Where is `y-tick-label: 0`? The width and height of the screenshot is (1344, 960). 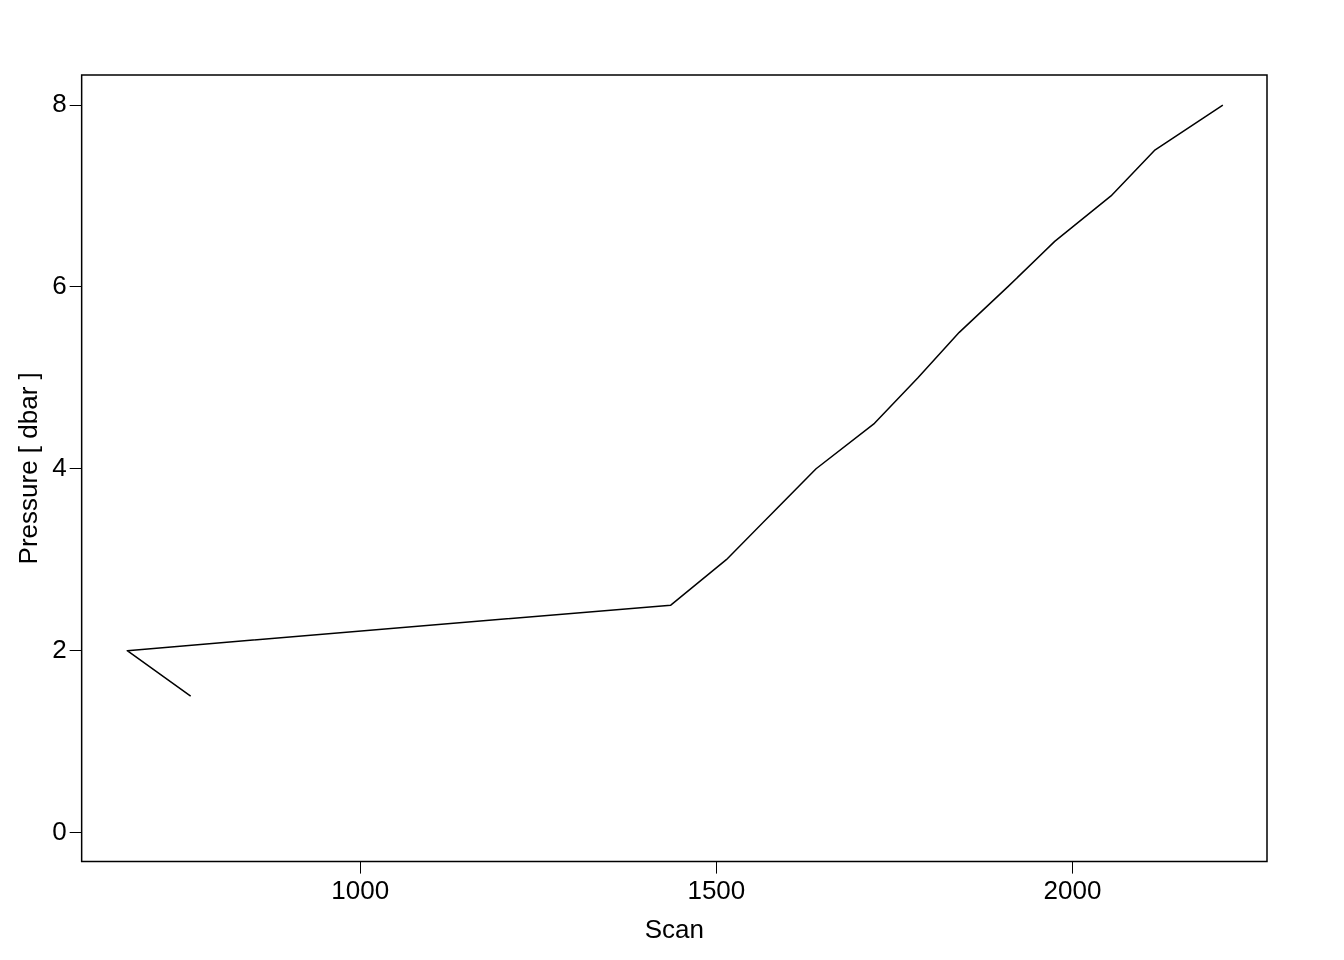 y-tick-label: 0 is located at coordinates (59, 830).